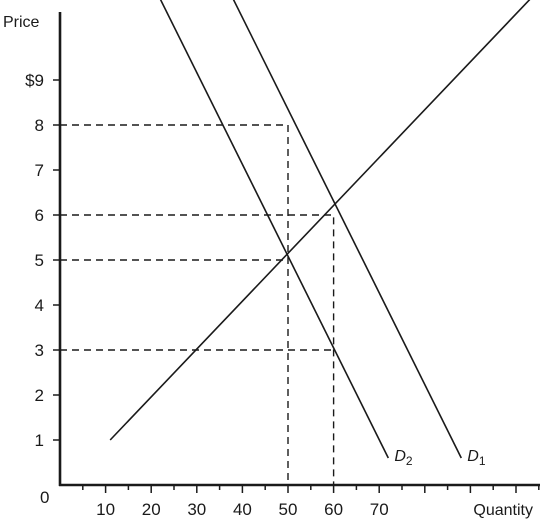 The height and width of the screenshot is (522, 547). What do you see at coordinates (39, 125) in the screenshot?
I see `y-tick-label-8: 8` at bounding box center [39, 125].